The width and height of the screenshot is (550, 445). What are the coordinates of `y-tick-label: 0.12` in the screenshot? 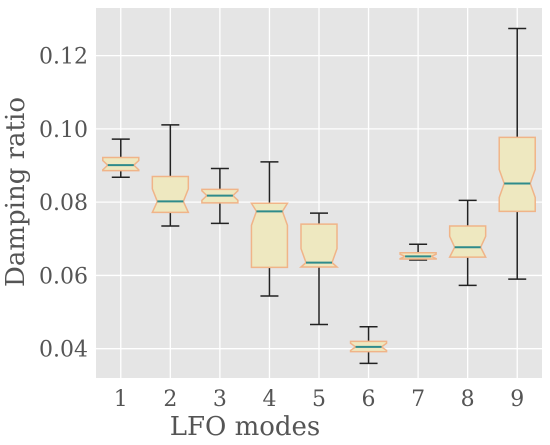 It's located at (63, 57).